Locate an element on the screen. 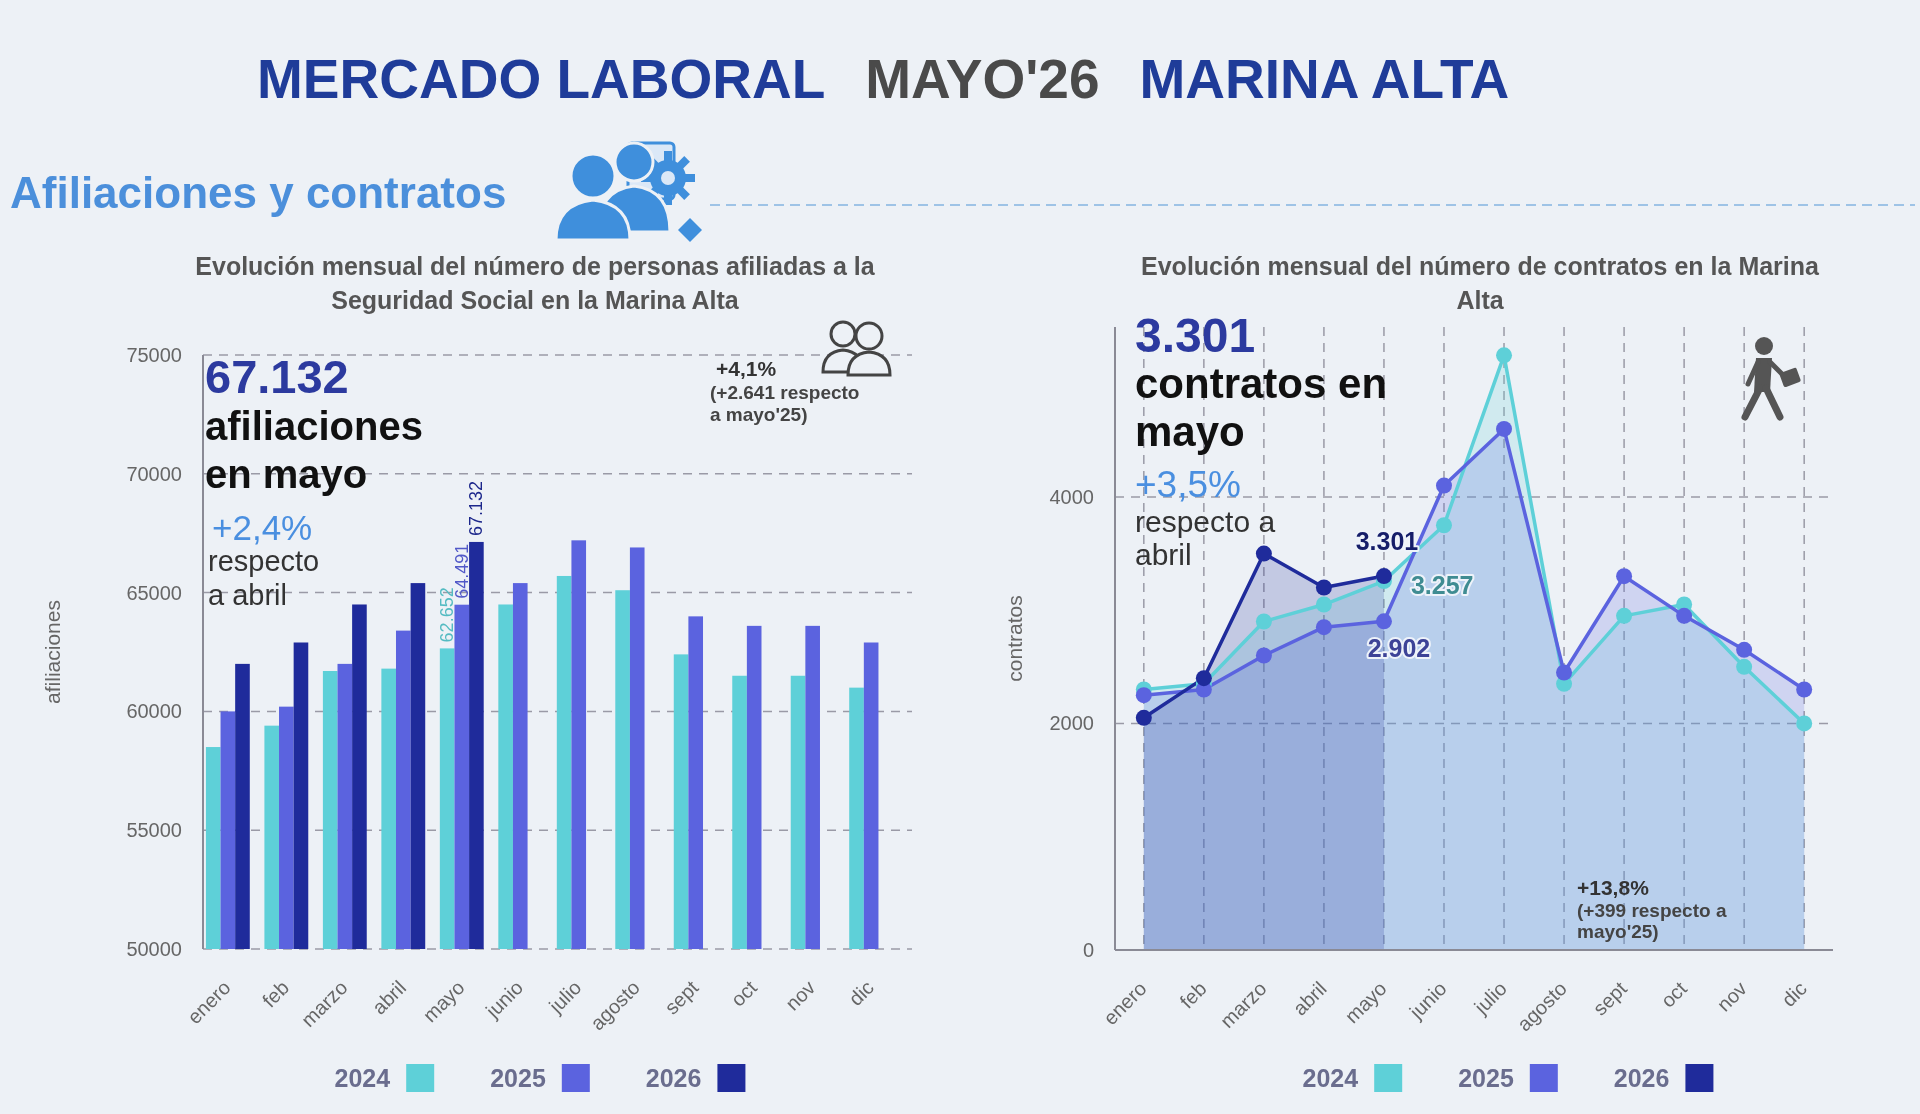 The image size is (1920, 1114). chart-title: Evolución mensual del número de personas afiliadas a la Seguridad Social en la Marina Alta is located at coordinates (535, 283).